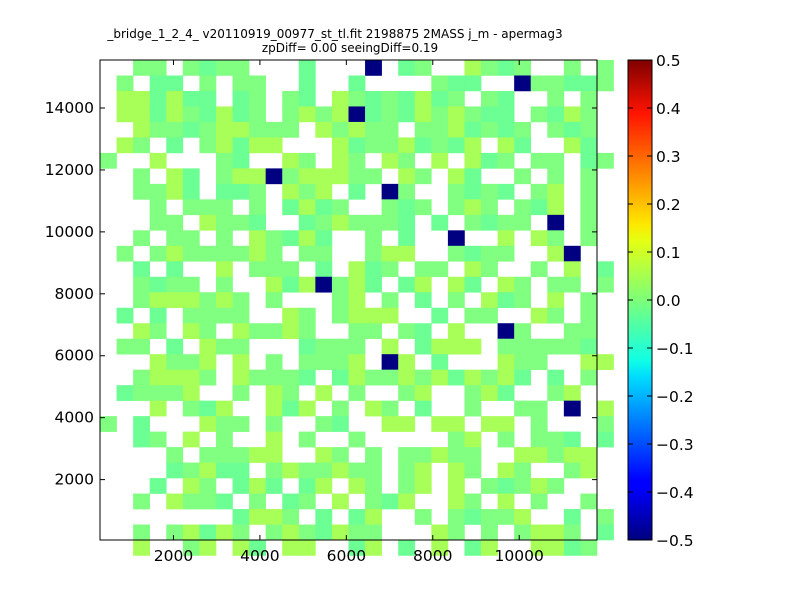 The height and width of the screenshot is (600, 800). What do you see at coordinates (675, 445) in the screenshot?
I see `colorbar-tick-label: −0.3` at bounding box center [675, 445].